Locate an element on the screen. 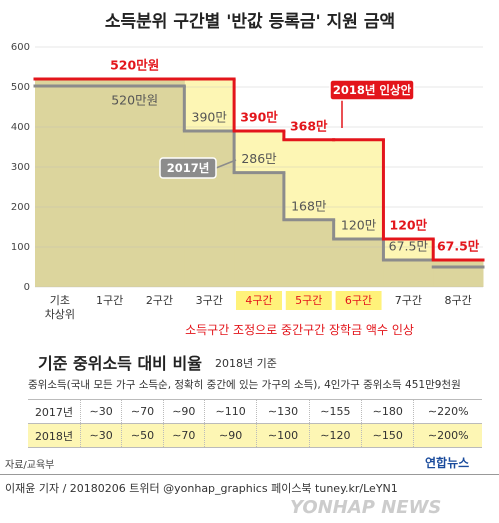 Image resolution: width=499 pixels, height=523 pixels. table-cell: ∼220% is located at coordinates (447, 411).